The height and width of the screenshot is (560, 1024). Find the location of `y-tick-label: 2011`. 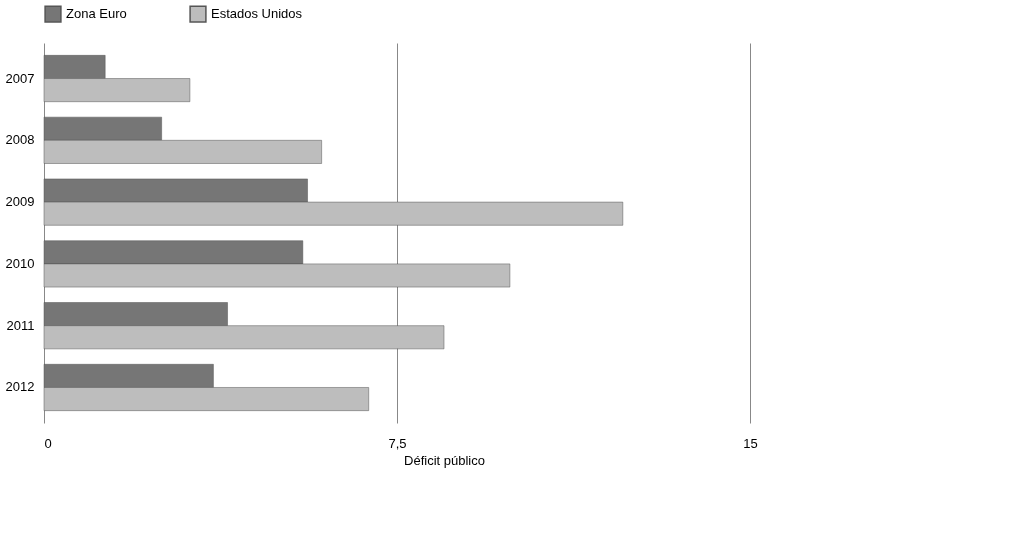

y-tick-label: 2011 is located at coordinates (20, 325).